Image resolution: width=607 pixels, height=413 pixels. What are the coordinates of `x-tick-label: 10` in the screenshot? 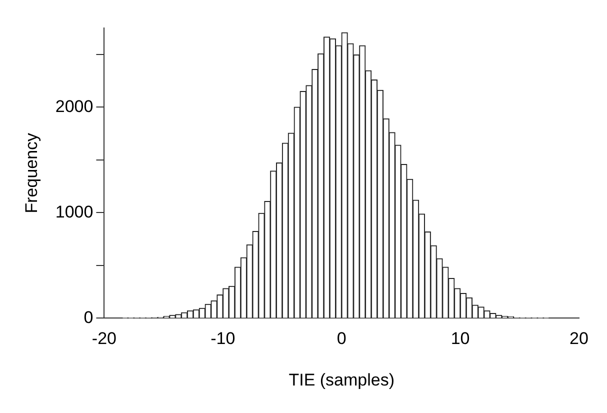 It's located at (460, 338).